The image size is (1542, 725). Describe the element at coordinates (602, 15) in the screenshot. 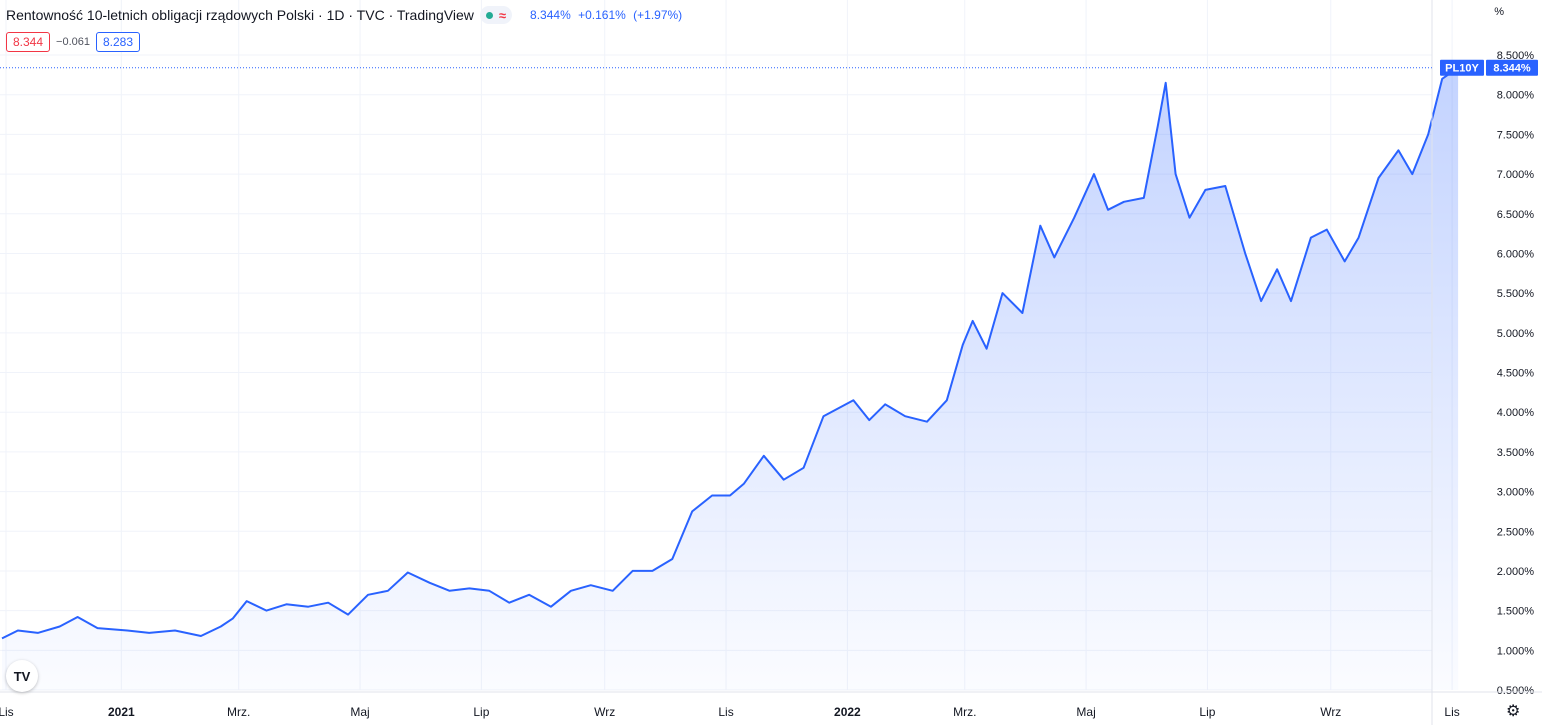

I see `change-value: +0.161%` at that location.